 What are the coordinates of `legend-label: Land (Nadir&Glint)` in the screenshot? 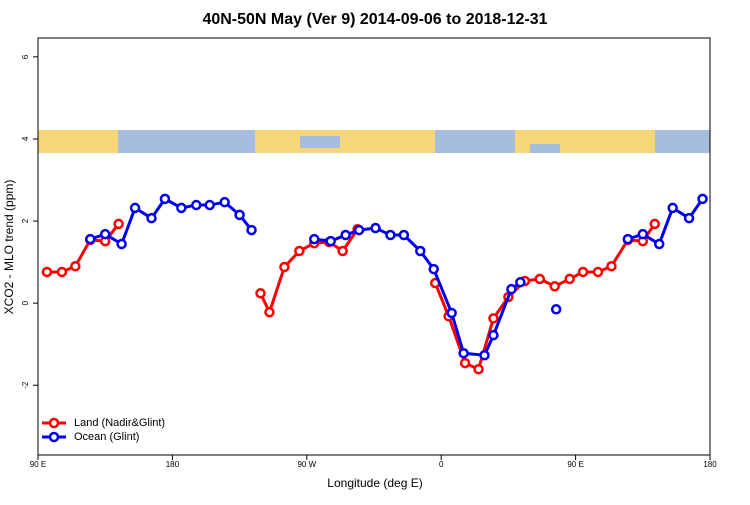 It's located at (119, 423).